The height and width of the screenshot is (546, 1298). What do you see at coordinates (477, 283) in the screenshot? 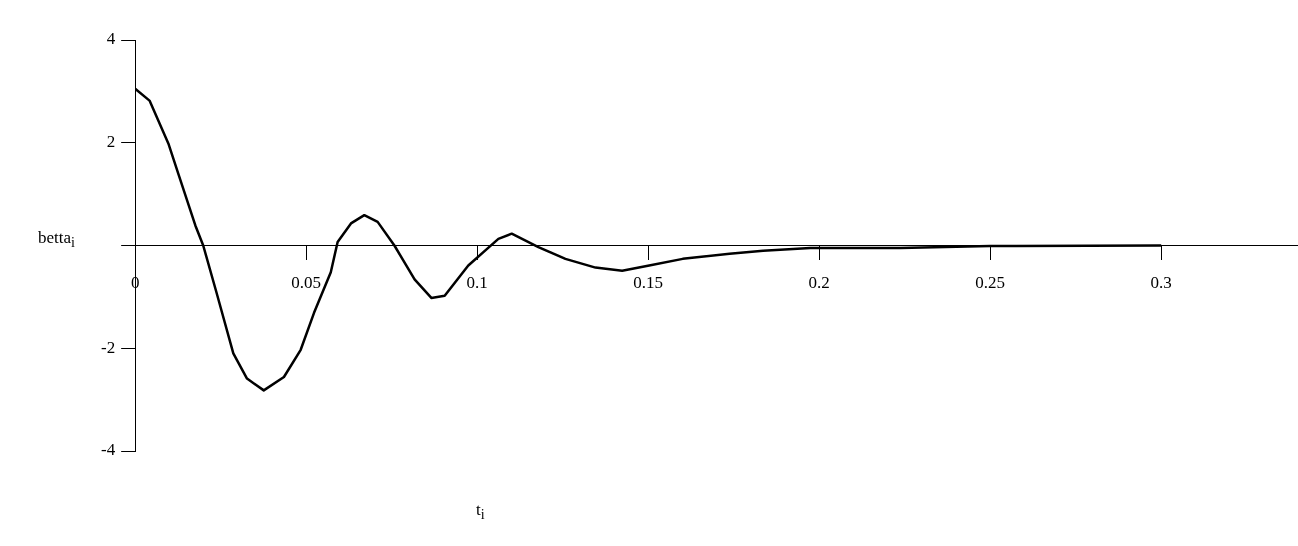
I see `x-tick-label: 0.1` at bounding box center [477, 283].